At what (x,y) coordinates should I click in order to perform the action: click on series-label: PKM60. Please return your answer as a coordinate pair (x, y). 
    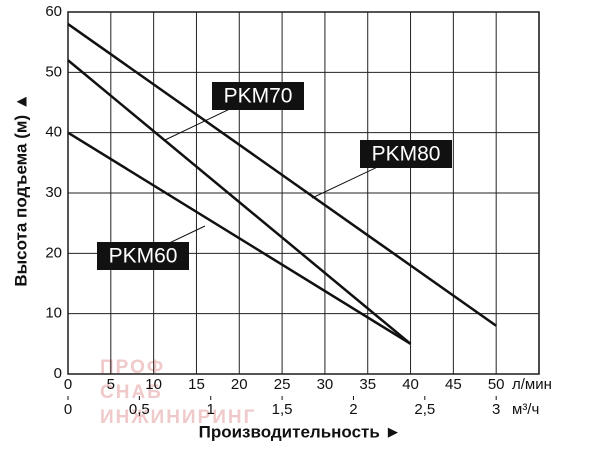
    Looking at the image, I should click on (143, 256).